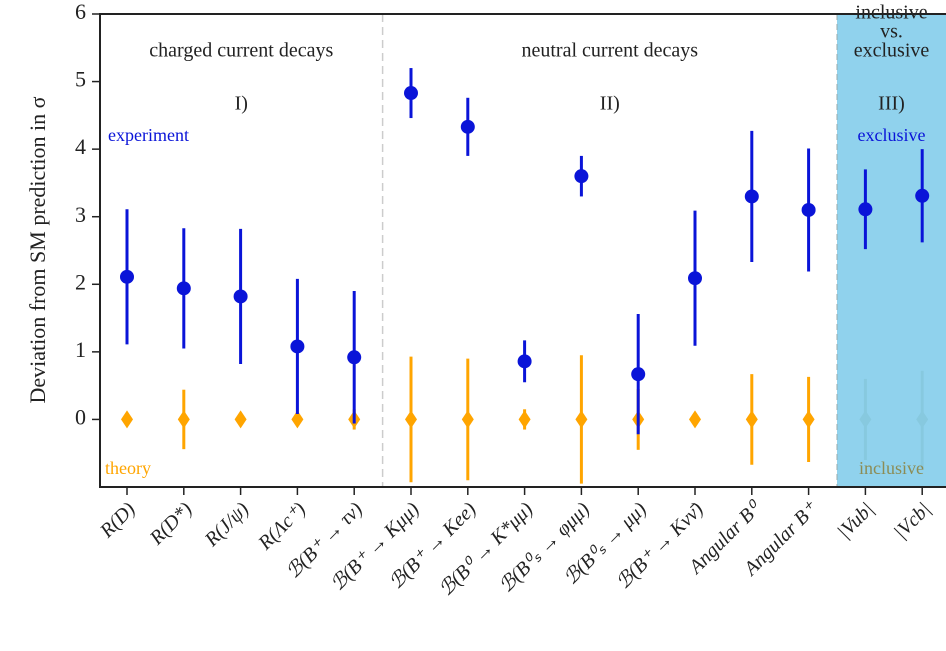  What do you see at coordinates (891, 468) in the screenshot?
I see `region-label: inclusive` at bounding box center [891, 468].